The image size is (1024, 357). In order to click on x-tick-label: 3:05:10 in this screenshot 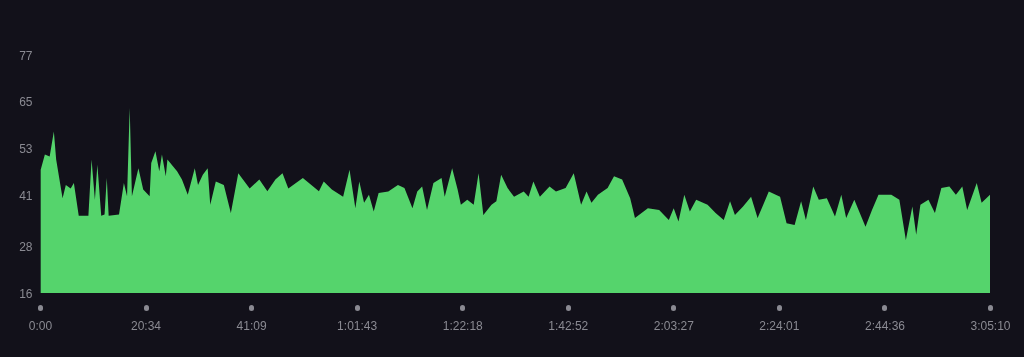, I will do `click(990, 325)`.